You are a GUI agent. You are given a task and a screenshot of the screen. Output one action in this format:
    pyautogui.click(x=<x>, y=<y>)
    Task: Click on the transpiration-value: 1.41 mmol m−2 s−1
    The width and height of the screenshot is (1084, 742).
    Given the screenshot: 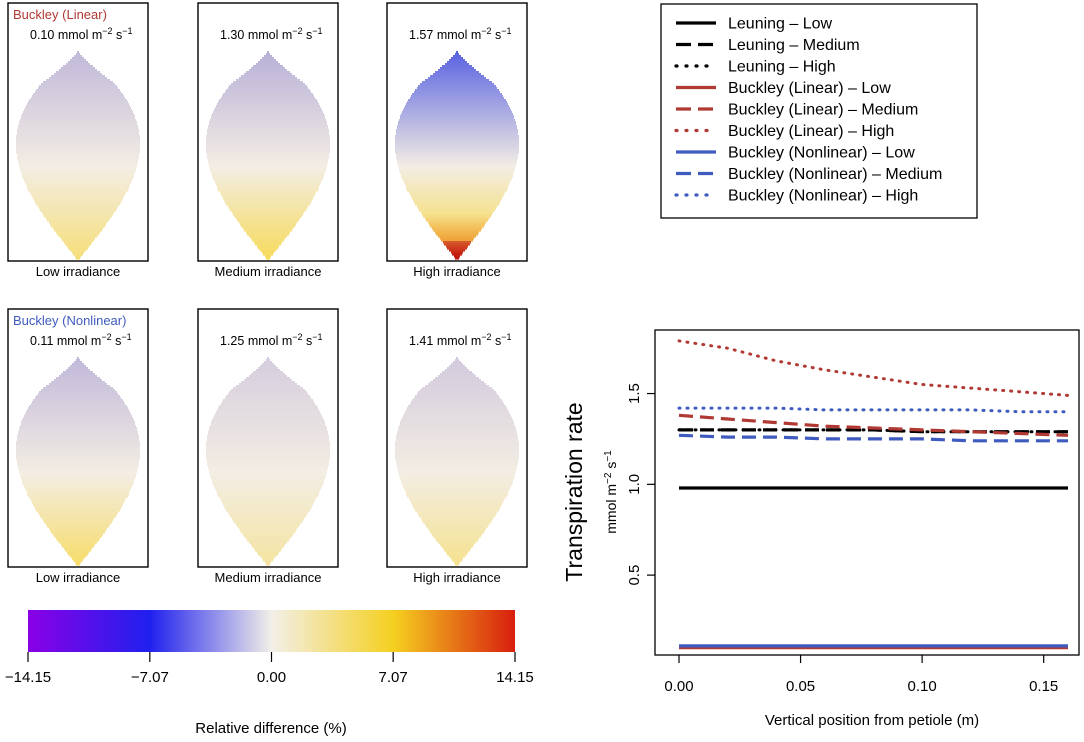 What is the action you would take?
    pyautogui.click(x=460, y=340)
    